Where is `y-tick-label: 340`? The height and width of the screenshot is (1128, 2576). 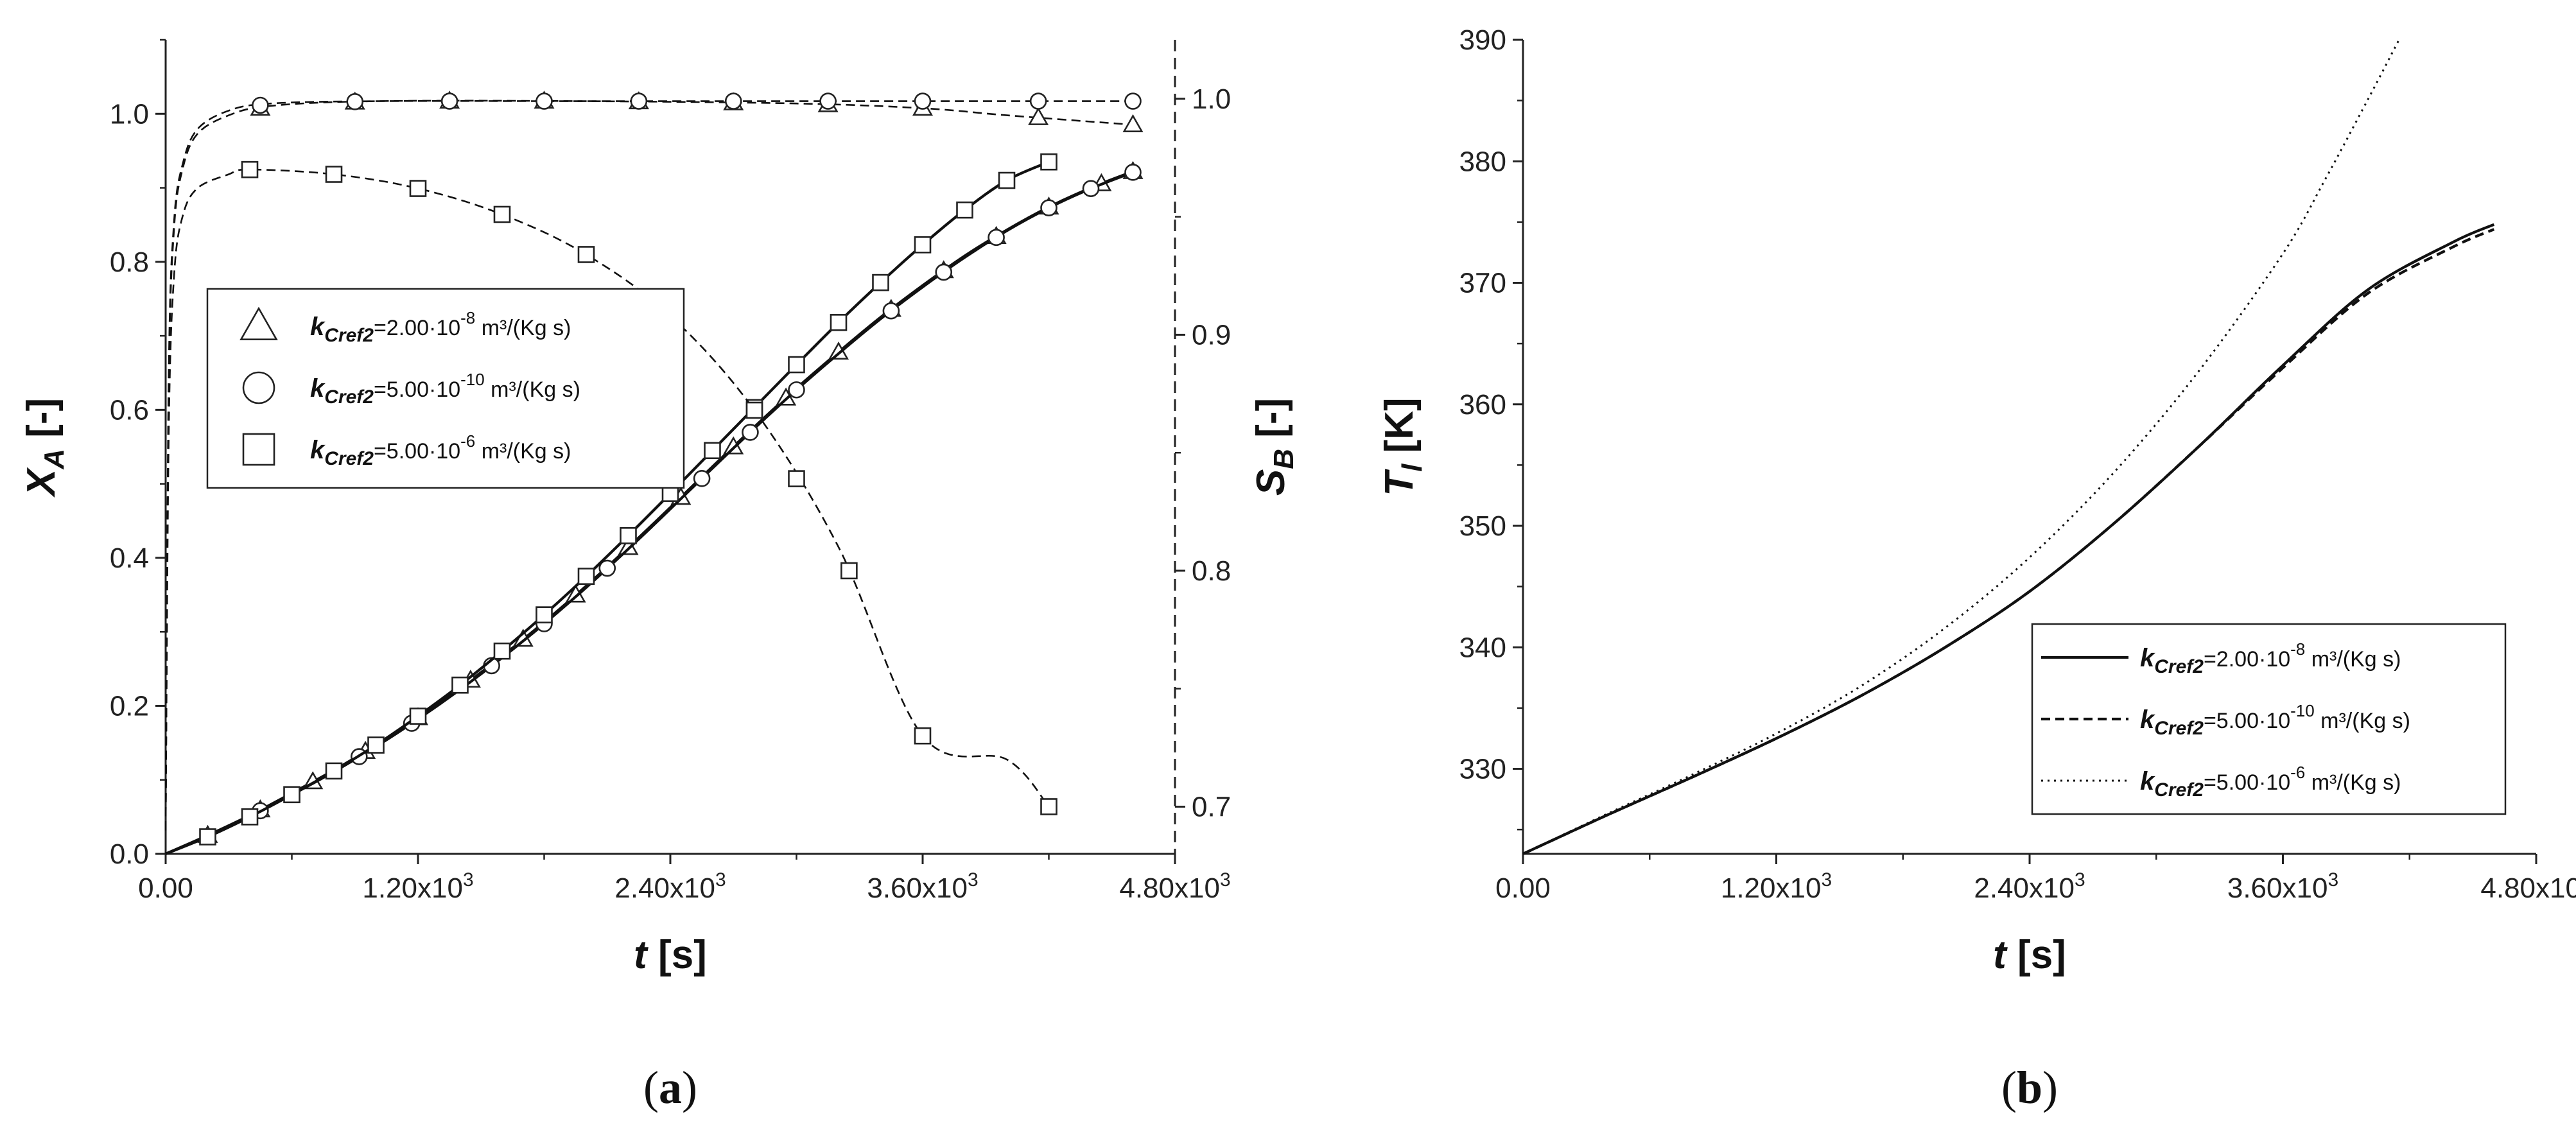
y-tick-label: 340 is located at coordinates (1482, 647).